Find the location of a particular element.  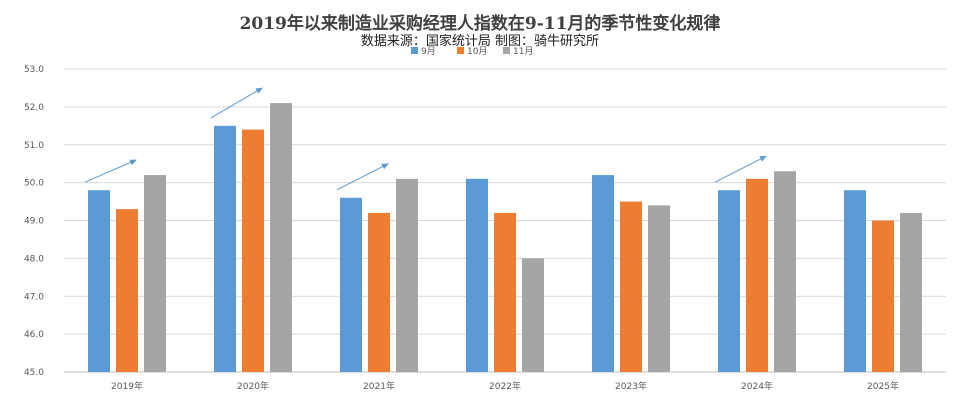

bar-9月-2023年 is located at coordinates (603, 273).